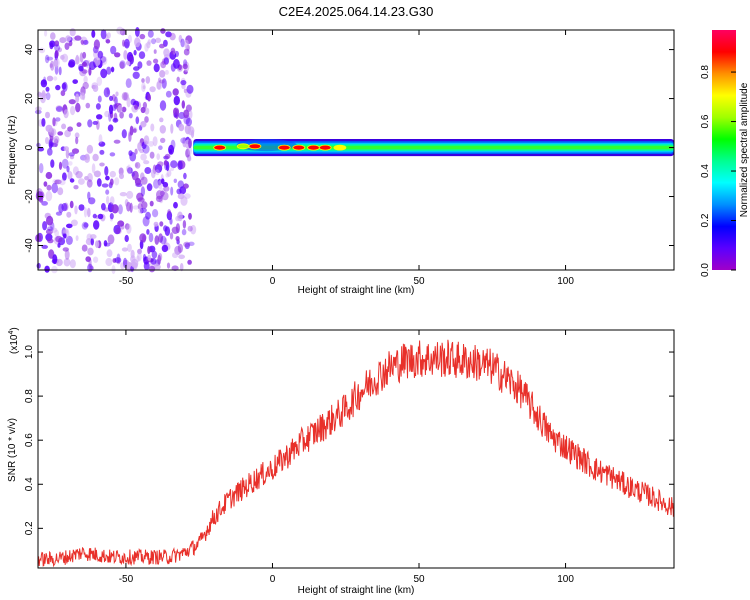 This screenshot has height=600, width=750. Describe the element at coordinates (29, 50) in the screenshot. I see `y-tick-label: 40` at that location.